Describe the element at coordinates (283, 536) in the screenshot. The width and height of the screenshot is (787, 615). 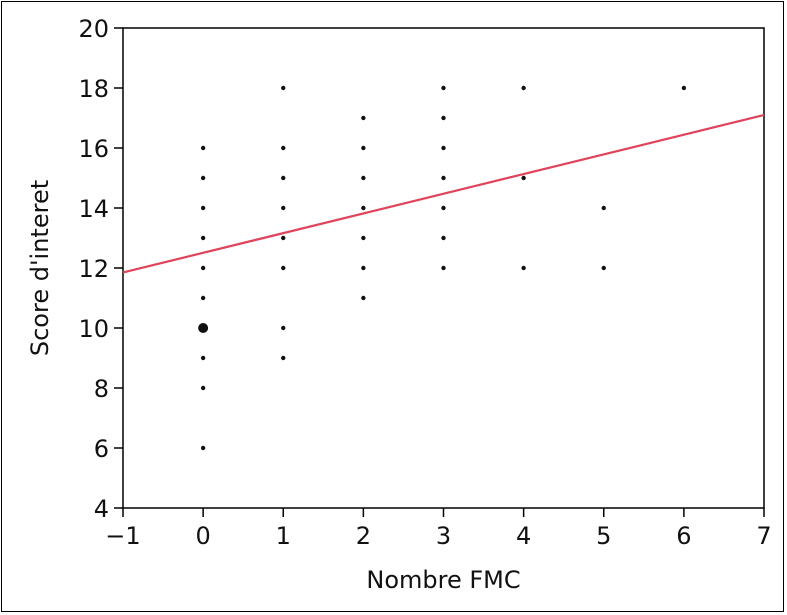
I see `x-tick-label: 1` at that location.